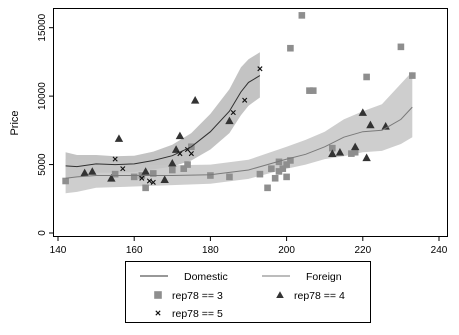  I want to click on y-axis-title: Price, so click(15, 122).